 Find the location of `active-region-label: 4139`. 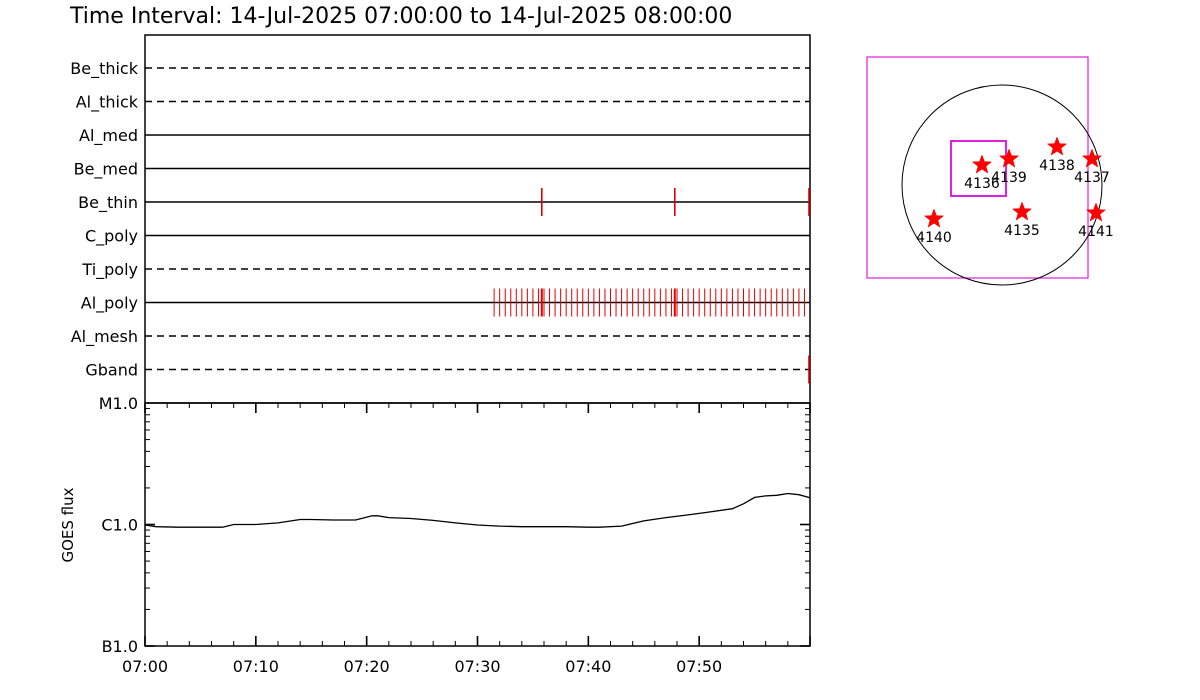

active-region-label: 4139 is located at coordinates (1009, 178).